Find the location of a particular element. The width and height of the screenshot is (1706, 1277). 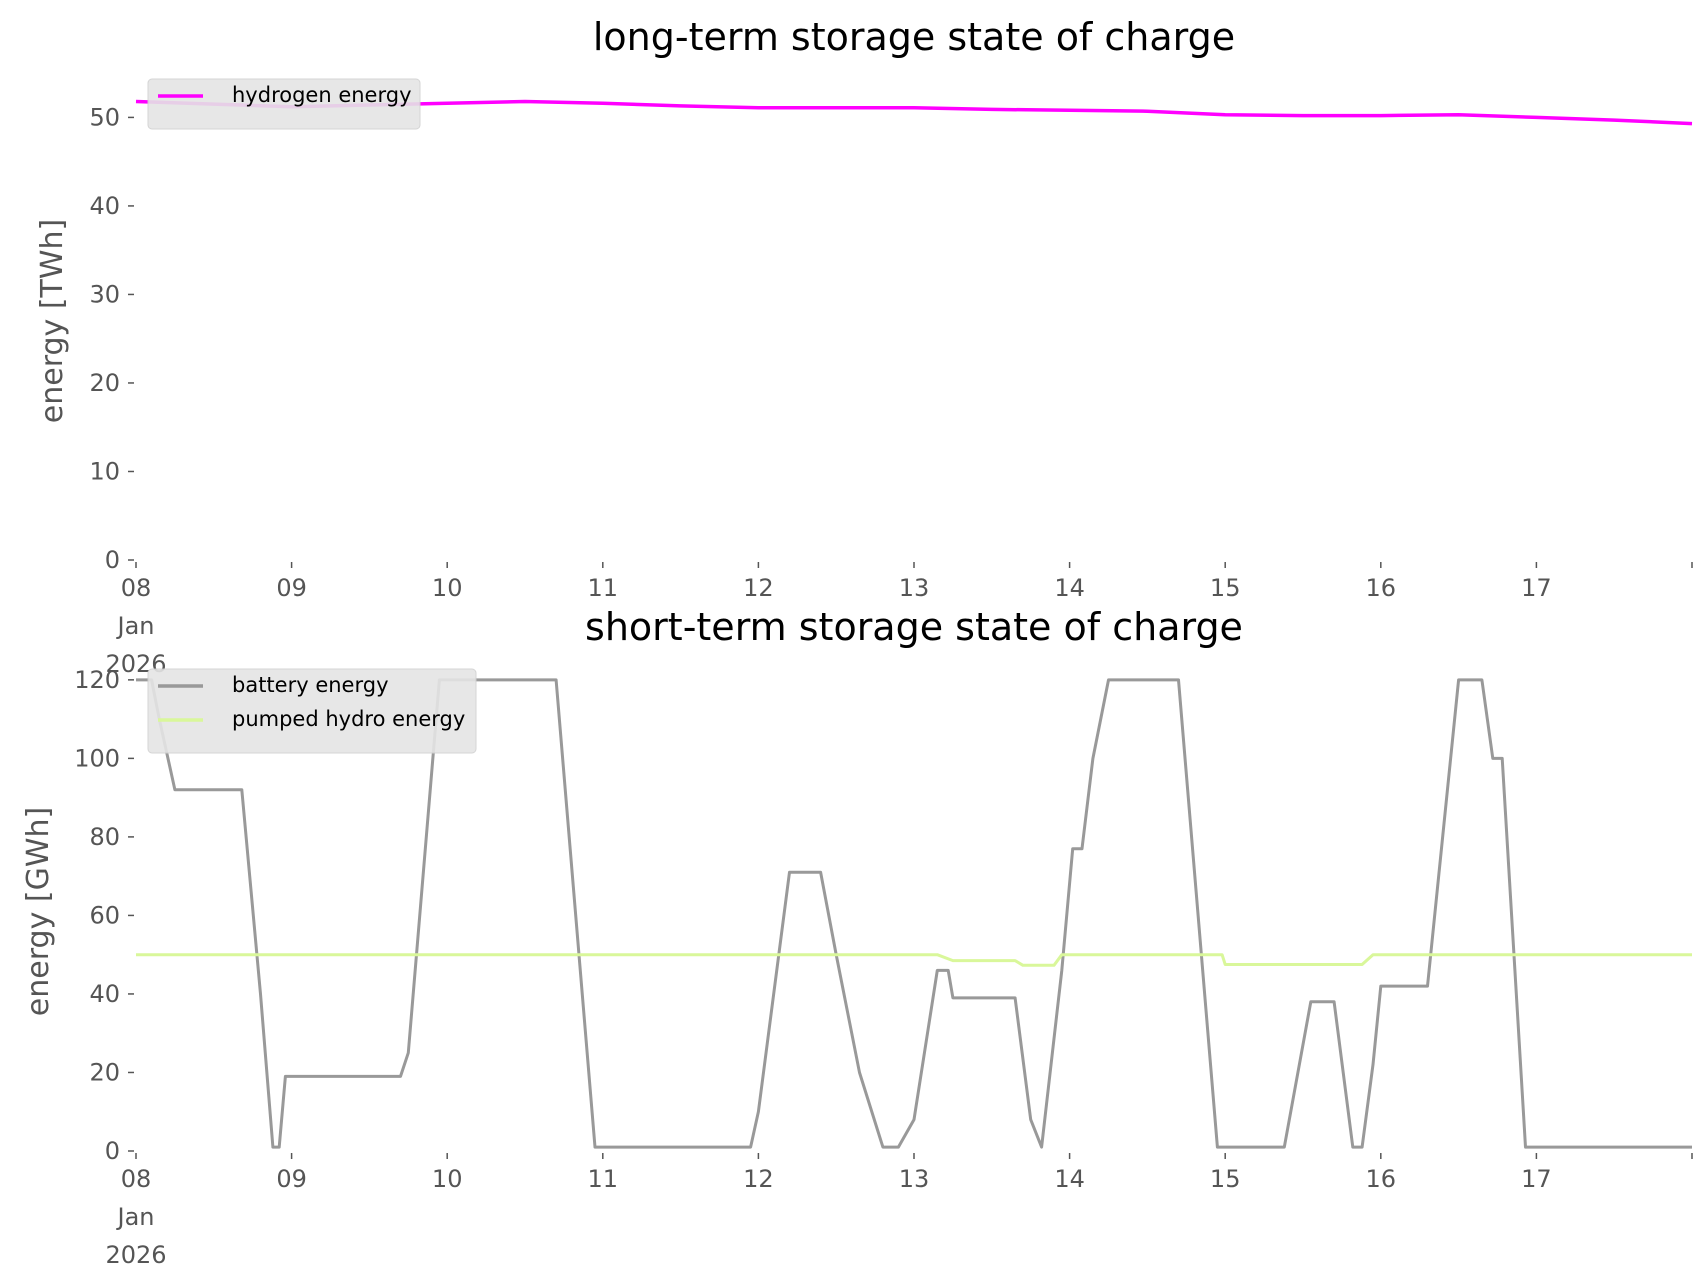

legend-label: hydrogen energy is located at coordinates (322, 95).